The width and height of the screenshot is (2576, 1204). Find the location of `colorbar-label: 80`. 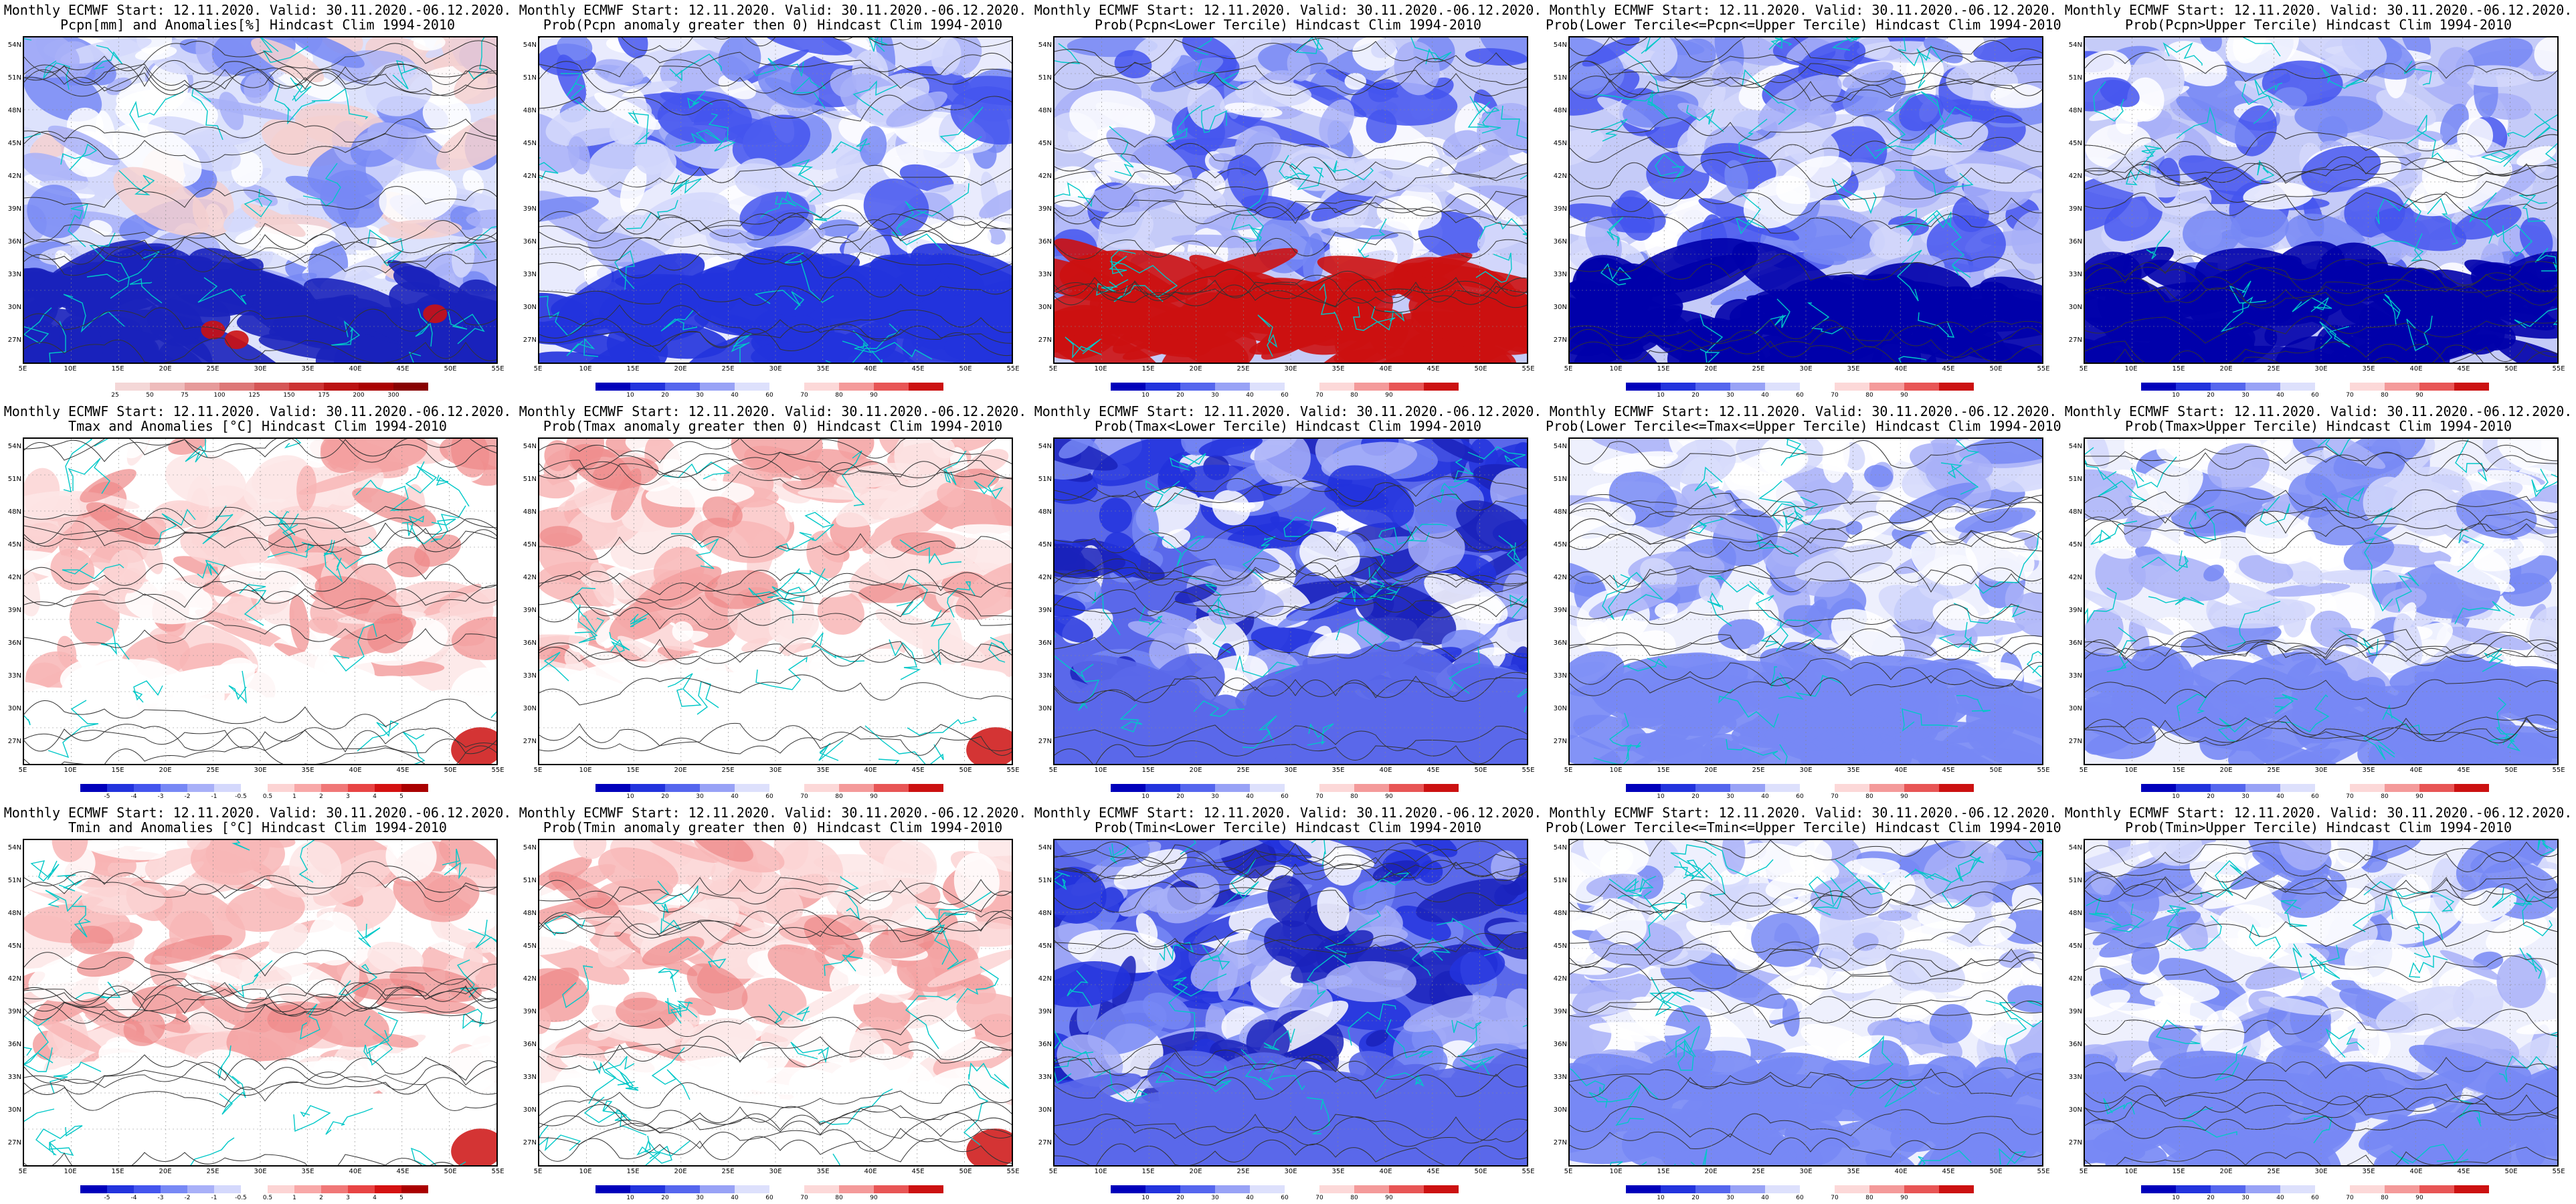

colorbar-label: 80 is located at coordinates (839, 395).